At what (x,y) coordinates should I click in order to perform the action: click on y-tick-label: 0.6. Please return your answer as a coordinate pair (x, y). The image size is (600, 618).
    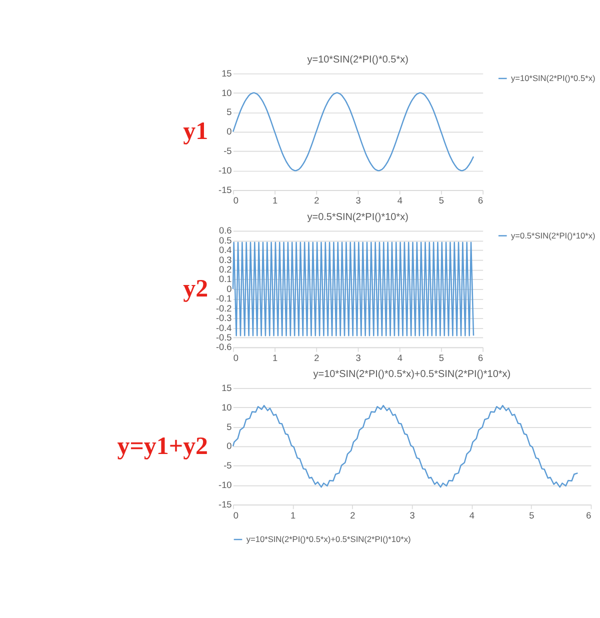
    Looking at the image, I should click on (225, 231).